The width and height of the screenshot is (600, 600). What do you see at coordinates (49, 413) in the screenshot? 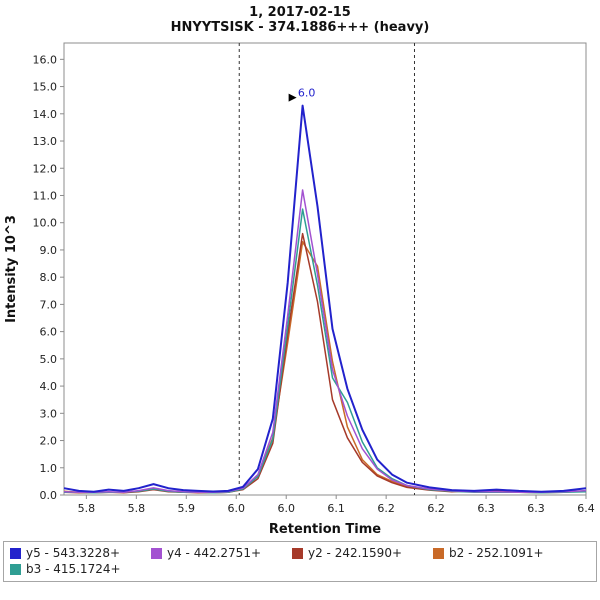
I see `y-tick-label: 3.0` at bounding box center [49, 413].